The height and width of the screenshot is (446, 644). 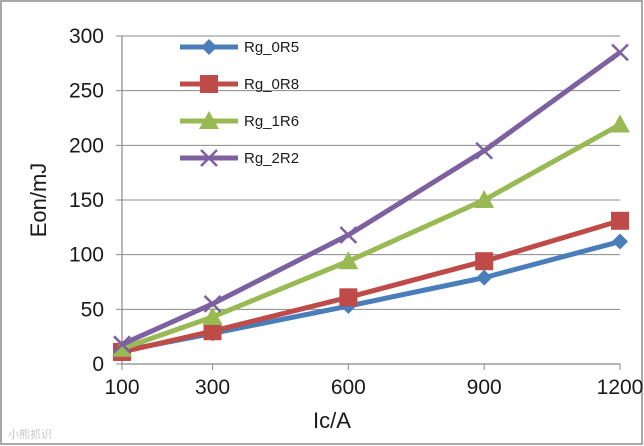 What do you see at coordinates (271, 84) in the screenshot?
I see `legend-label: Rg_0R8` at bounding box center [271, 84].